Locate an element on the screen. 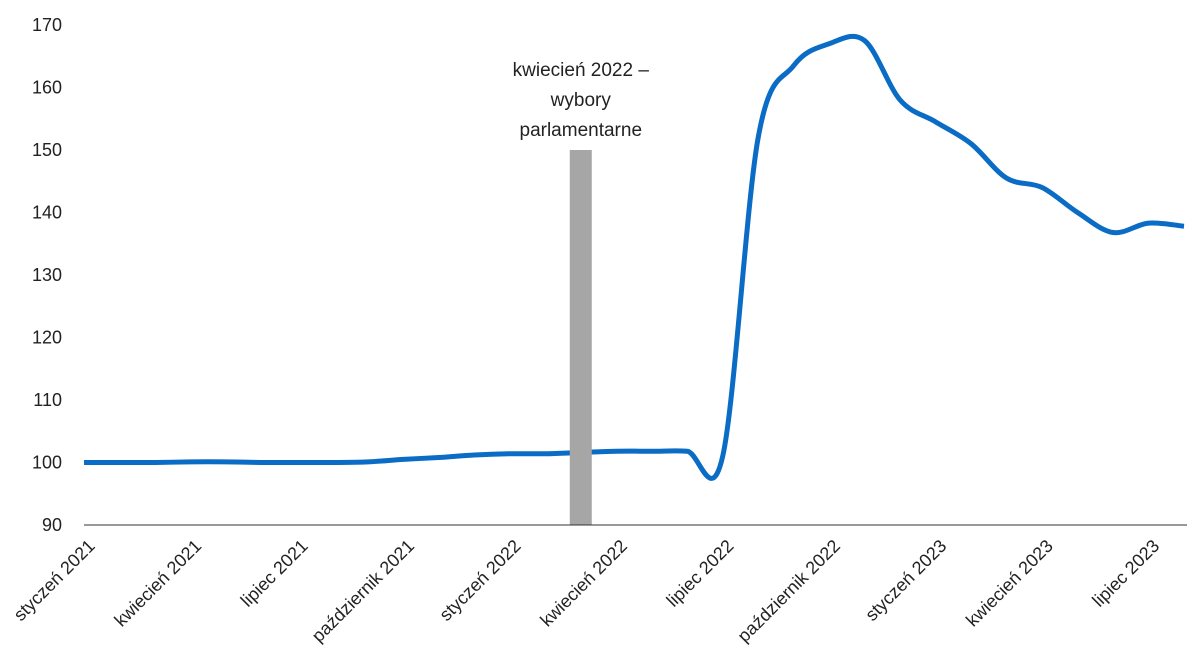  y-tick-label: 110 is located at coordinates (47, 400).